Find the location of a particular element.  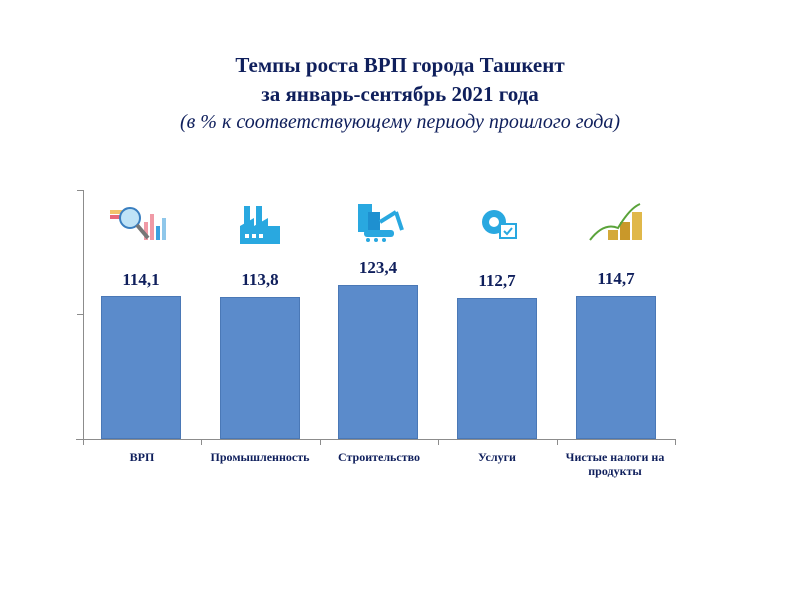

category-label: ВРП is located at coordinates (142, 457).